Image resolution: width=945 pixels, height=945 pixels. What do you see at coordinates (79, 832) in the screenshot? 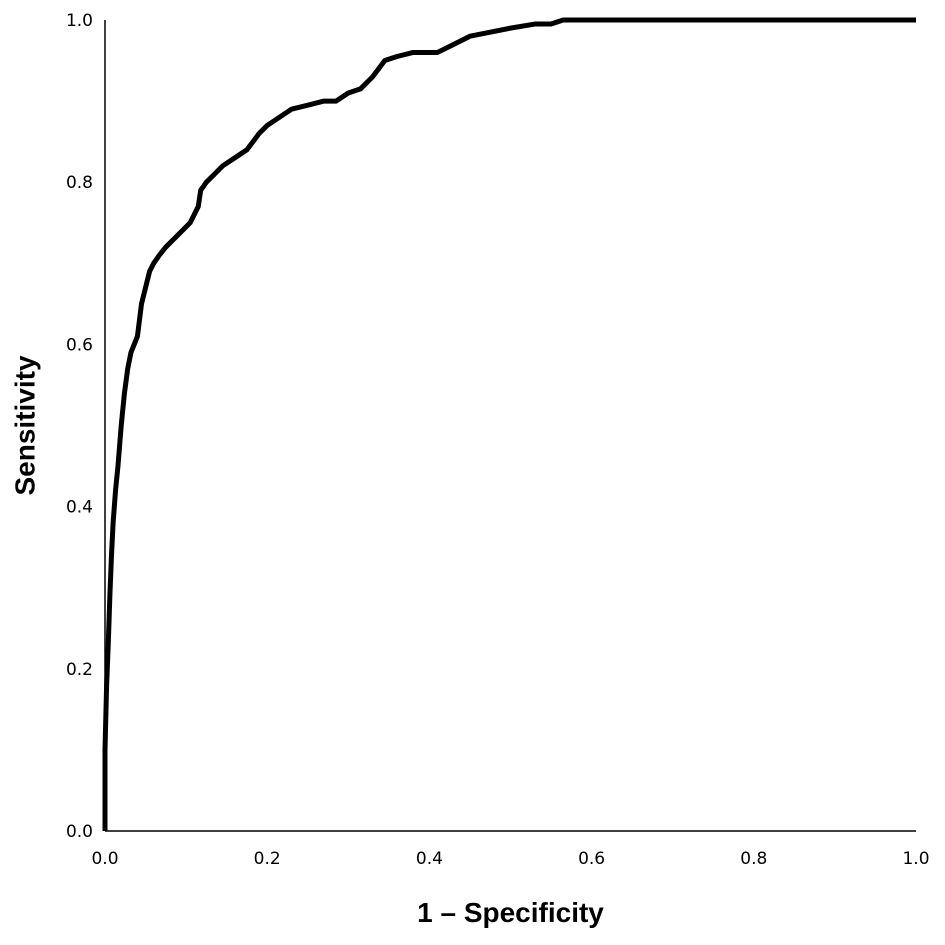
I see `y-tick-label: 0.0` at bounding box center [79, 832].